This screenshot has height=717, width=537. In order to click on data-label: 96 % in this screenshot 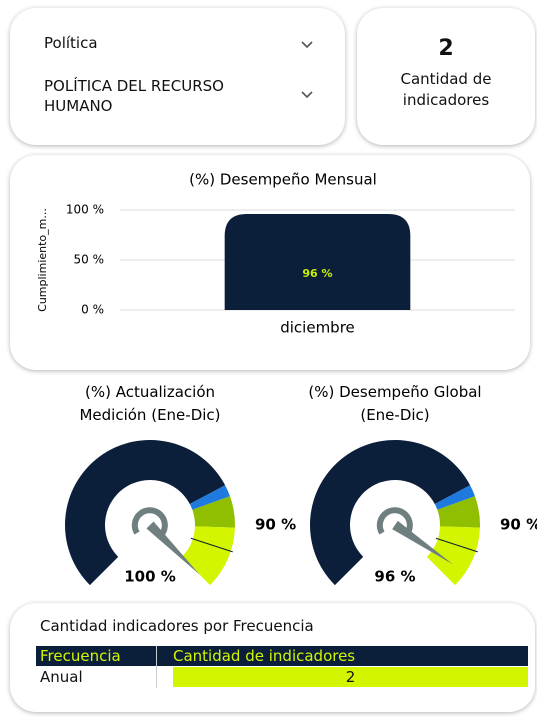, I will do `click(317, 273)`.